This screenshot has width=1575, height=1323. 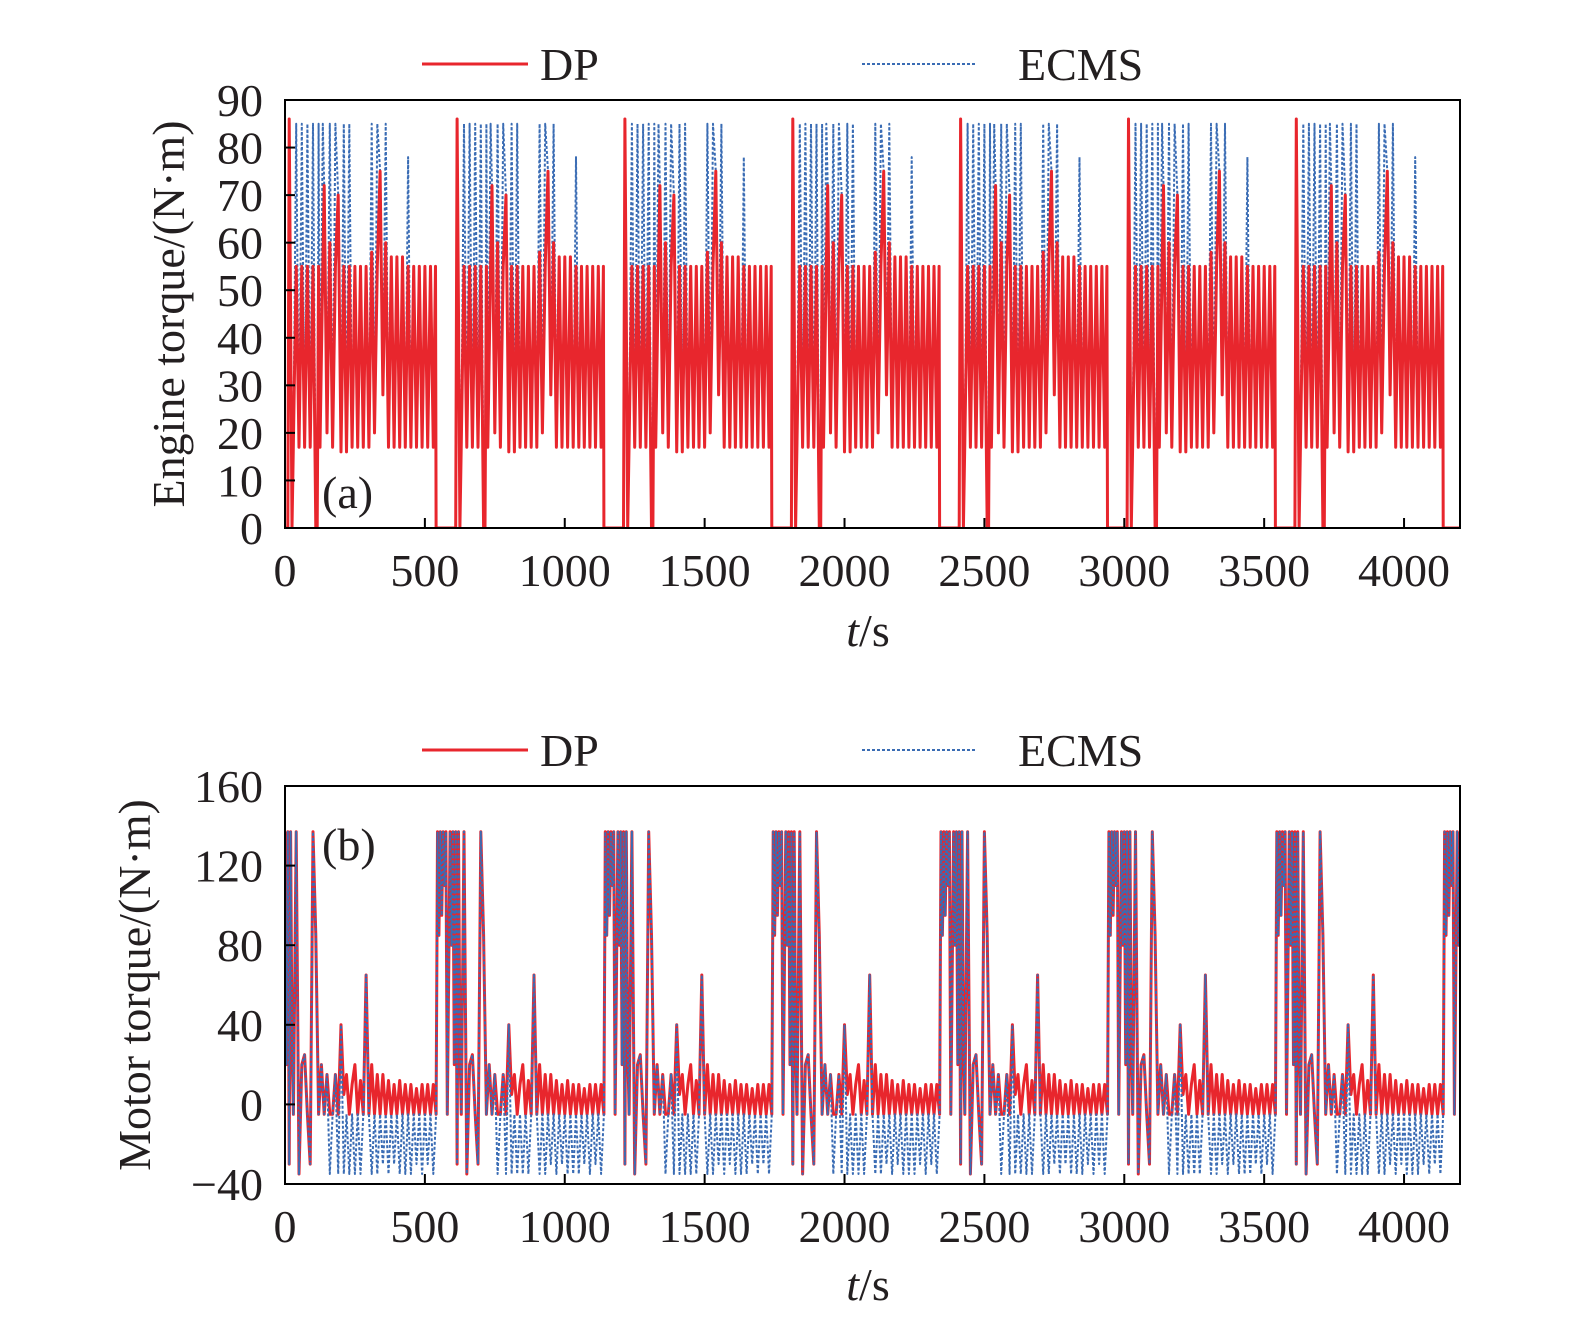 I want to click on chart-b-y-axis-title: Motor torque/(N·m), so click(x=134, y=985).